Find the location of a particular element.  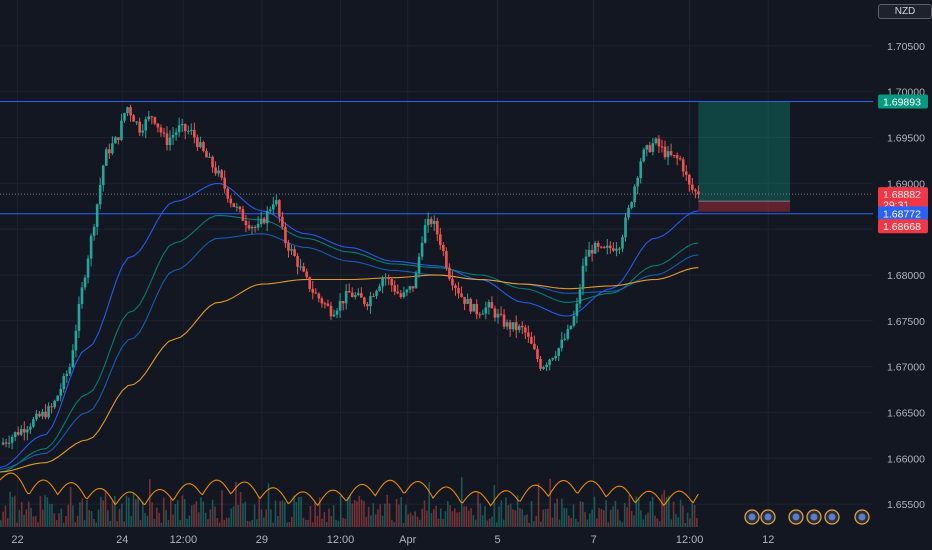

time-axis: 22 24 12:00 29 12:00 Apr 5 7 12:00 12 is located at coordinates (392, 540).